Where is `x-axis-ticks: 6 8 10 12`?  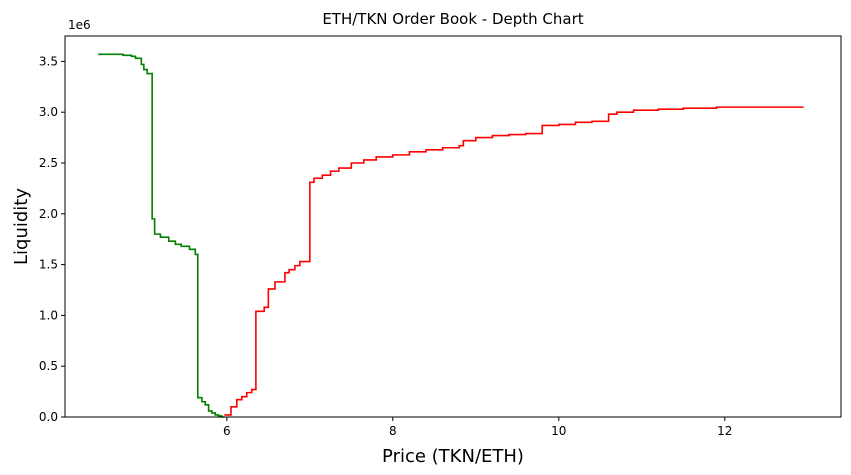 x-axis-ticks: 6 8 10 12 is located at coordinates (477, 427).